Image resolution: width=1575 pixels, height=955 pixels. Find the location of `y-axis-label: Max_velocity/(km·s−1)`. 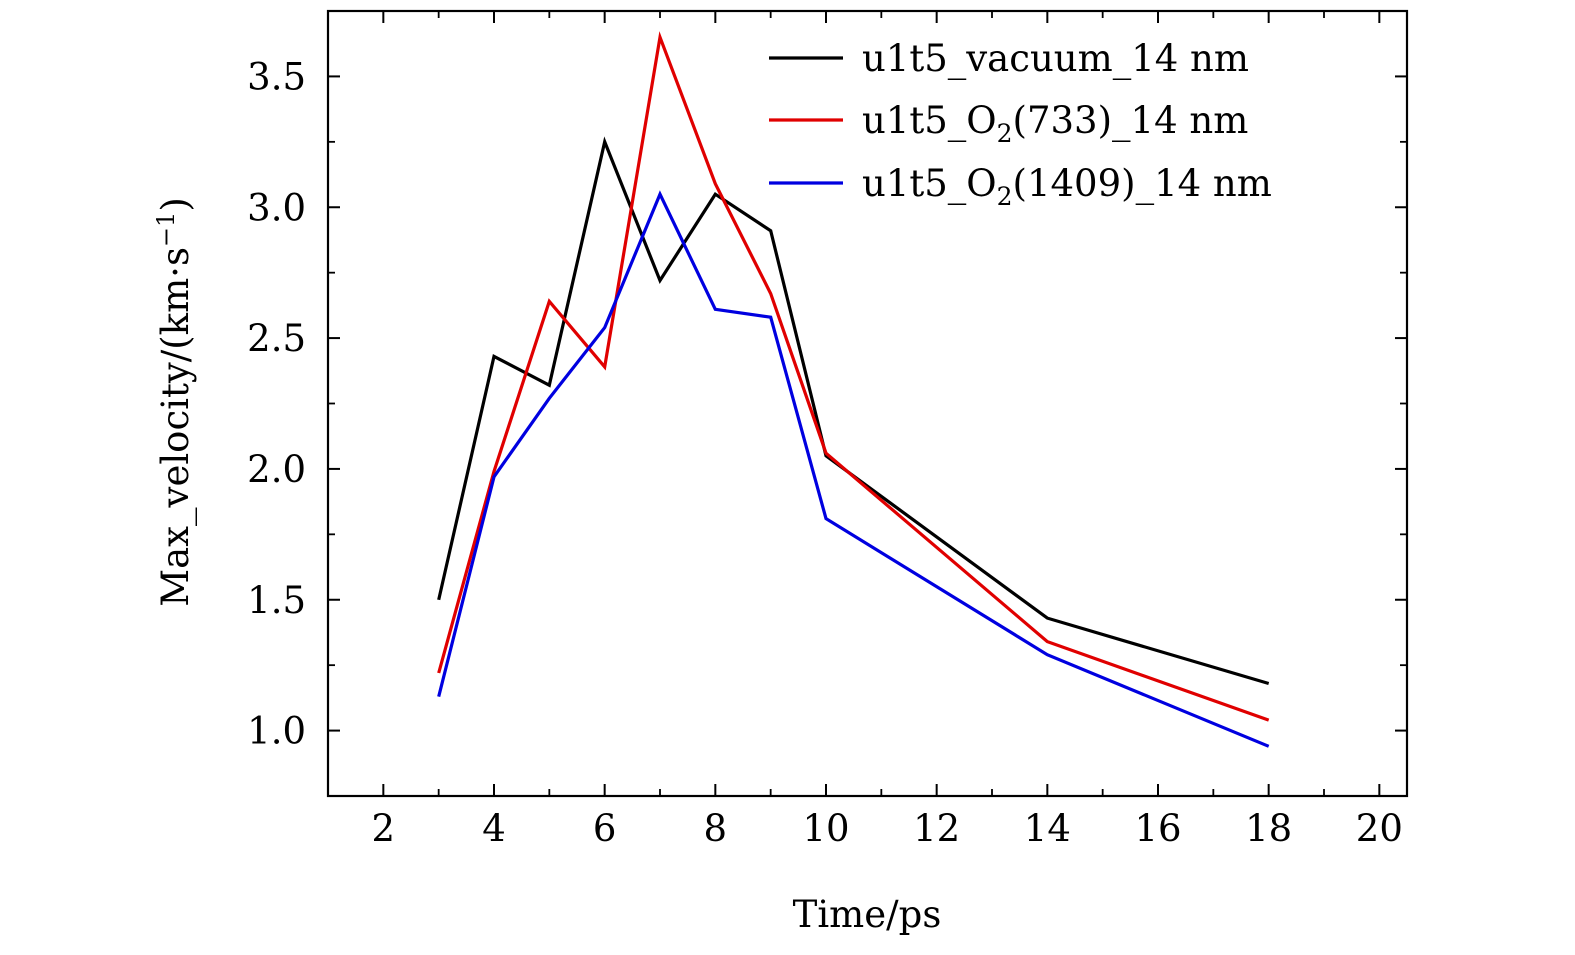

y-axis-label: Max_velocity/(km·s−1) is located at coordinates (175, 402).